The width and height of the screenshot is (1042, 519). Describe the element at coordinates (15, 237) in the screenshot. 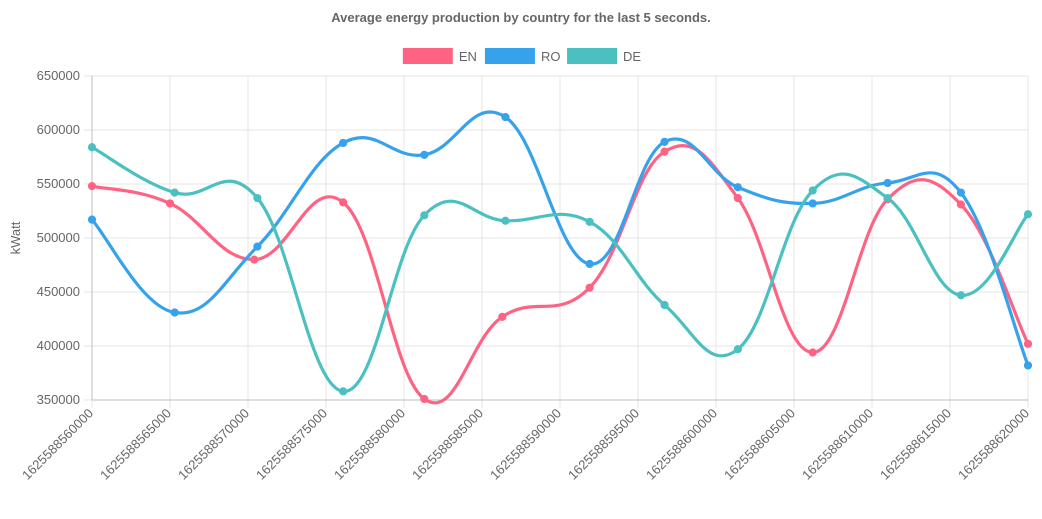

I see `y-axis-title: kWatt` at that location.